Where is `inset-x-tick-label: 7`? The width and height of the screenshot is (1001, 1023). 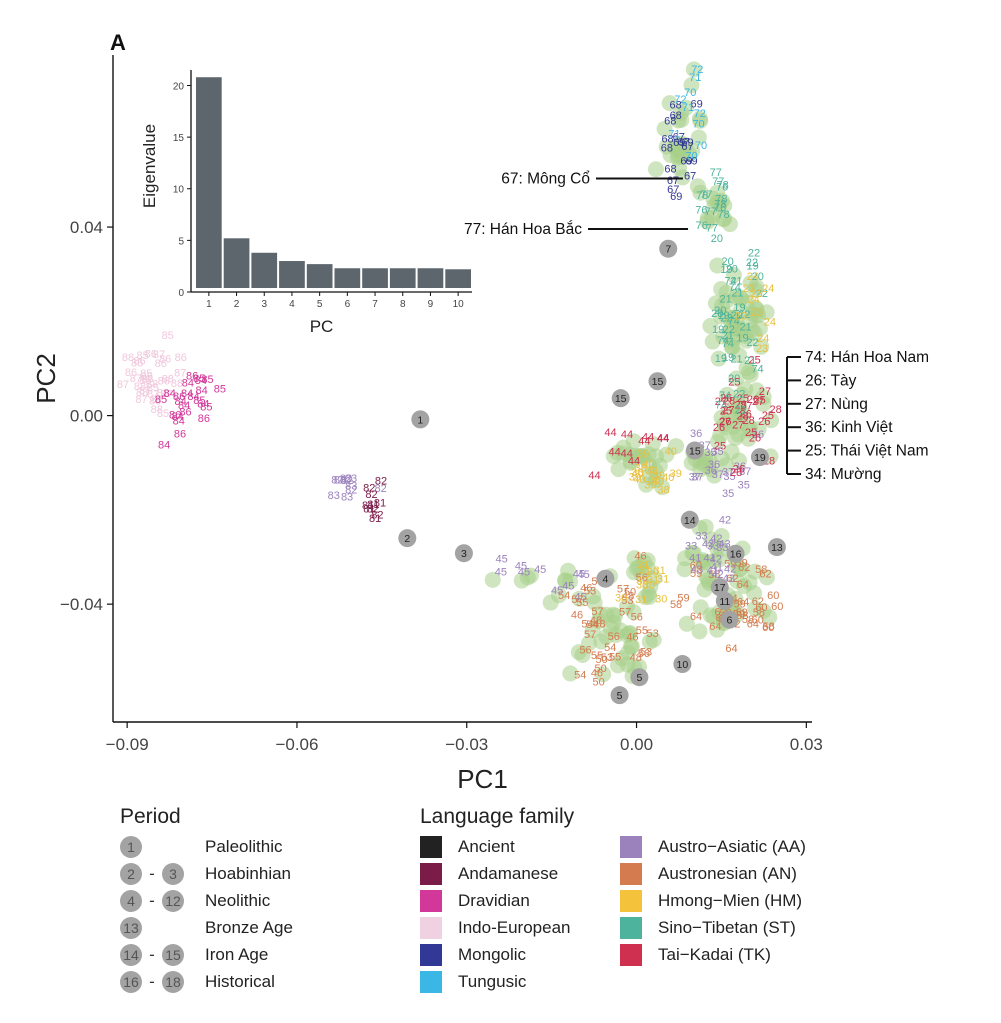
inset-x-tick-label: 7 is located at coordinates (375, 304).